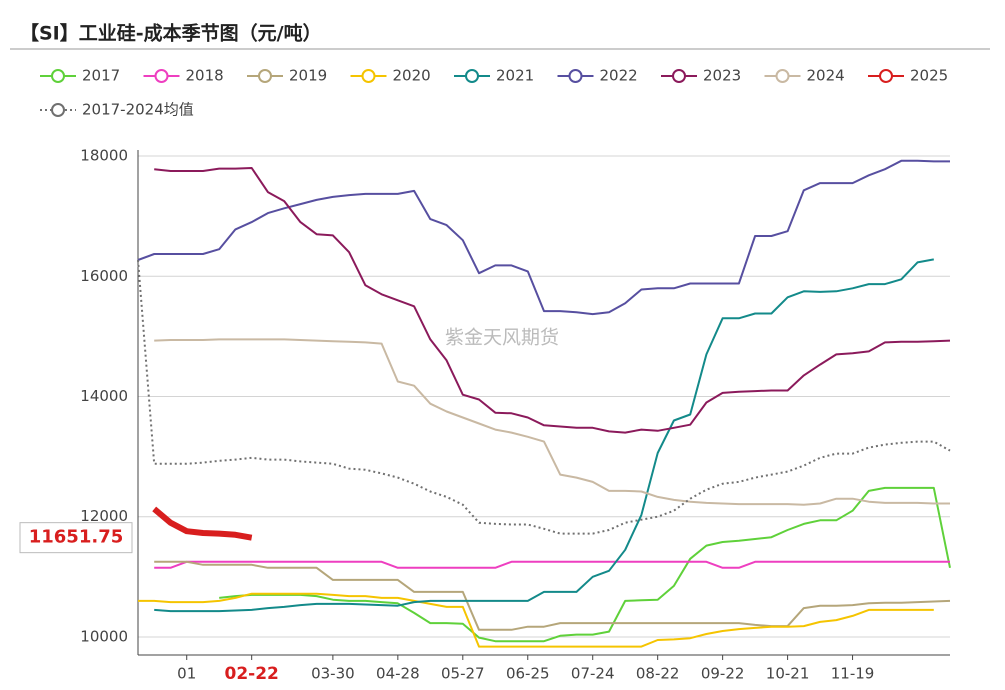 This screenshot has width=1005, height=690. Describe the element at coordinates (186, 674) in the screenshot. I see `x-tick-label: 01` at that location.